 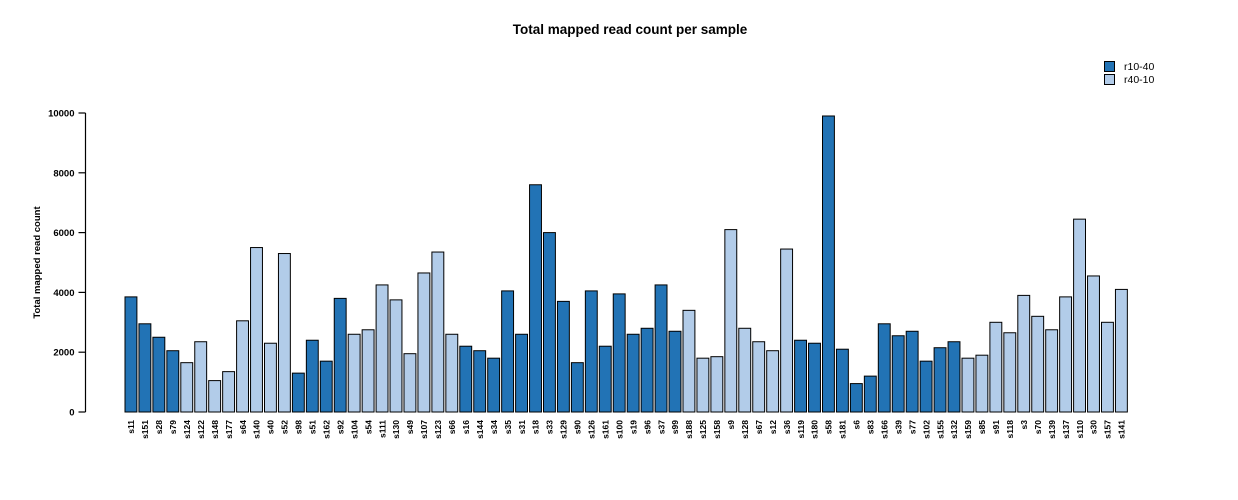 What do you see at coordinates (578, 427) in the screenshot?
I see `x-tick-label: s90` at bounding box center [578, 427].